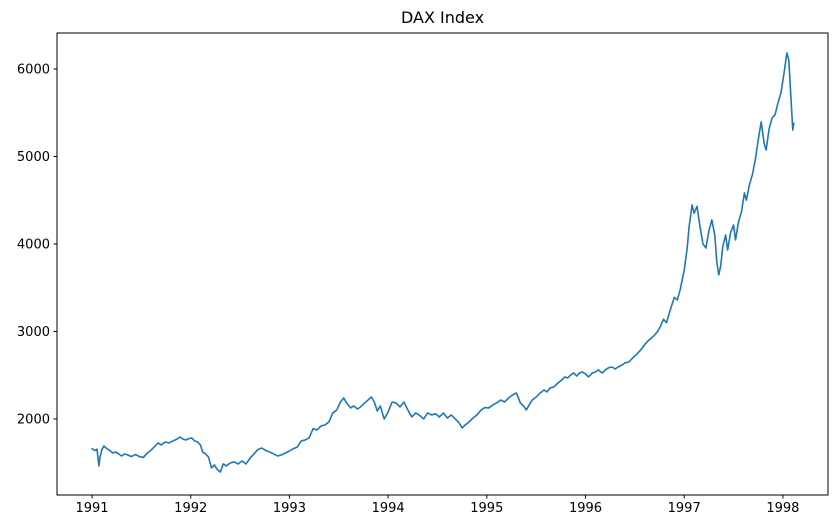 The image size is (839, 528). Describe the element at coordinates (33, 332) in the screenshot. I see `y-tick-label: 3000` at that location.